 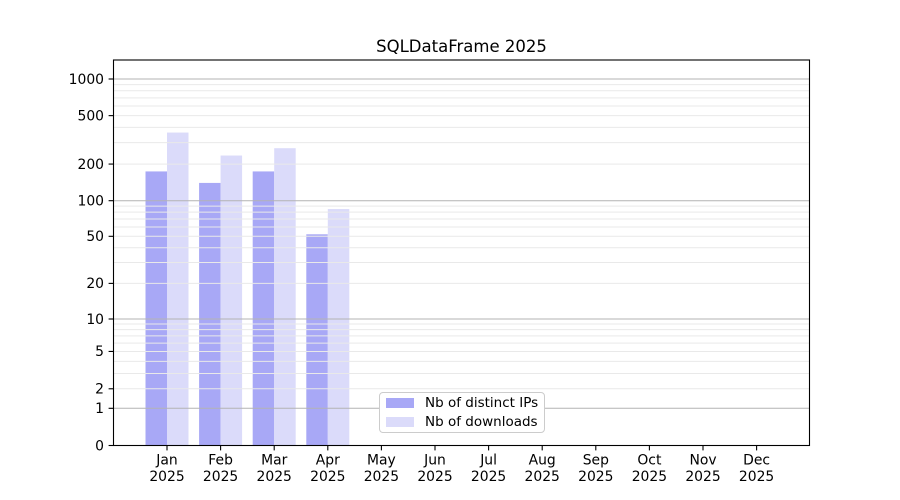 I want to click on y-tick-label: 1, so click(x=99, y=409).